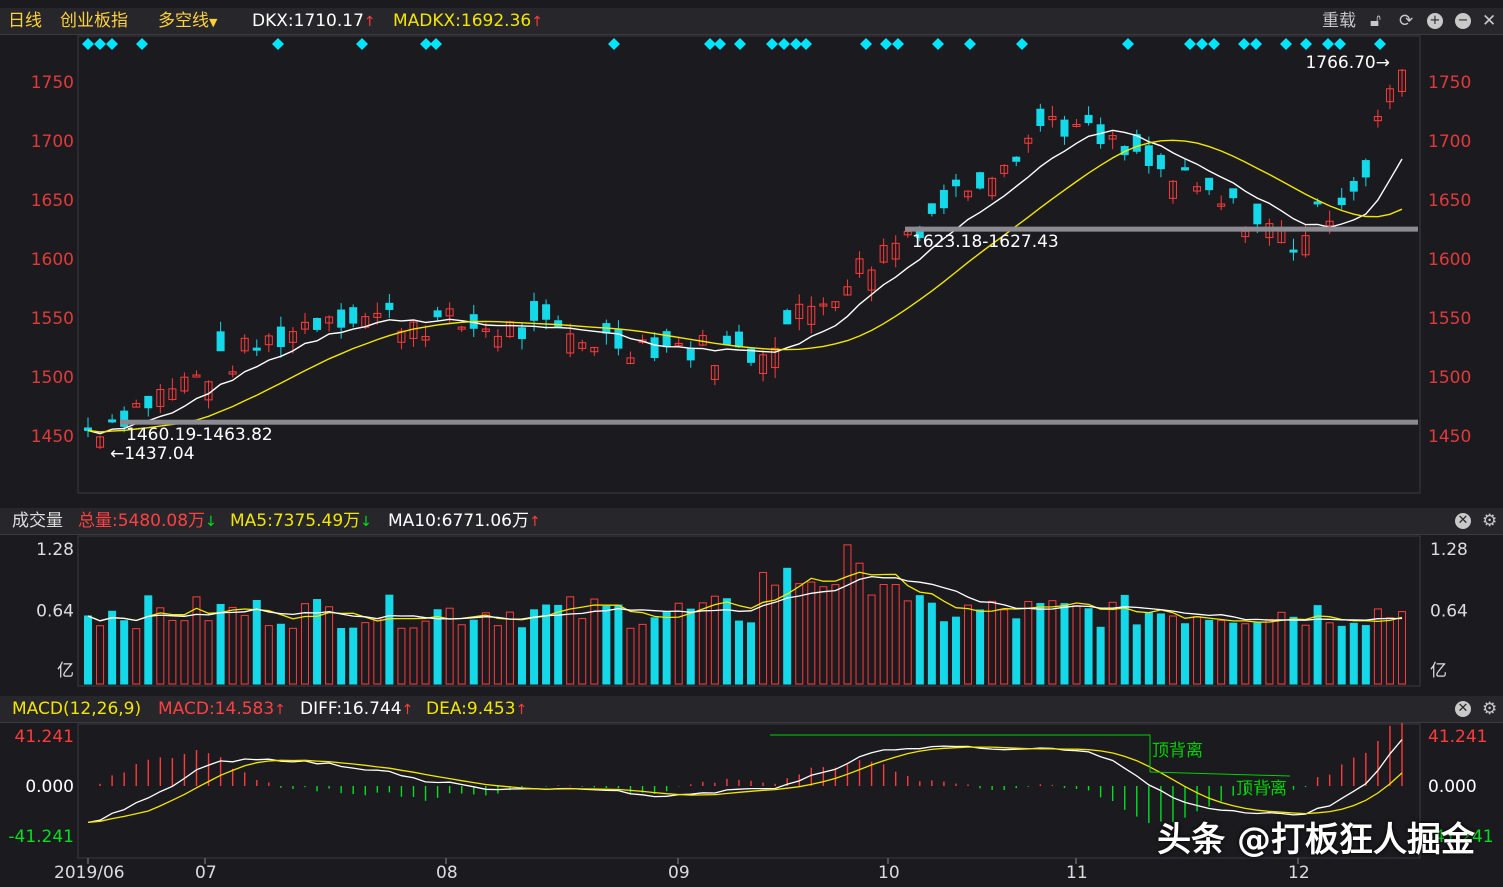  Describe the element at coordinates (1449, 378) in the screenshot. I see `price-tick-label: 1500` at that location.